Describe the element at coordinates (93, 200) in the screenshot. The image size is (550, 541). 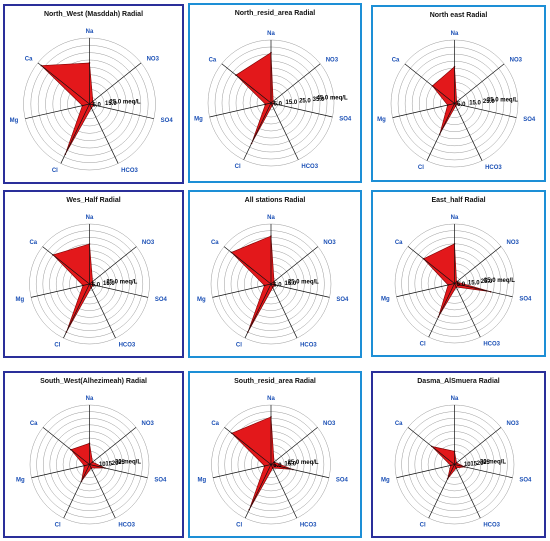
I see `chart-title: Wes_Half Radial` at that location.